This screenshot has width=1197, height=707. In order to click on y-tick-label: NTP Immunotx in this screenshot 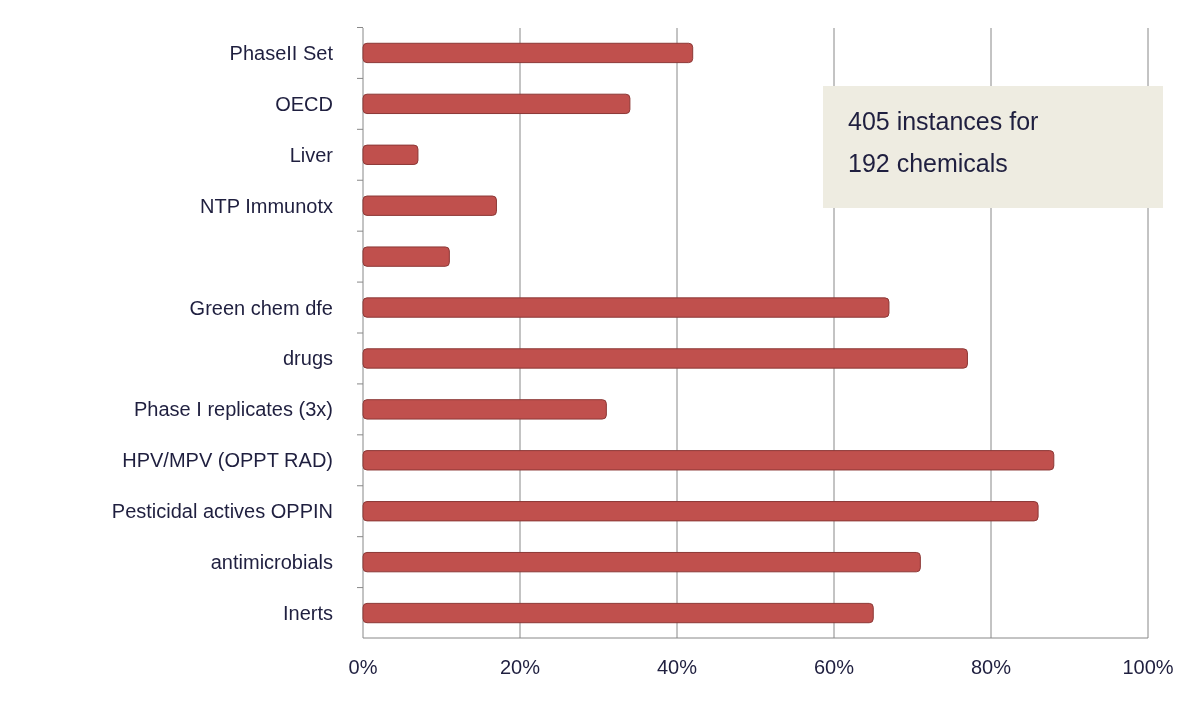, I will do `click(266, 205)`.